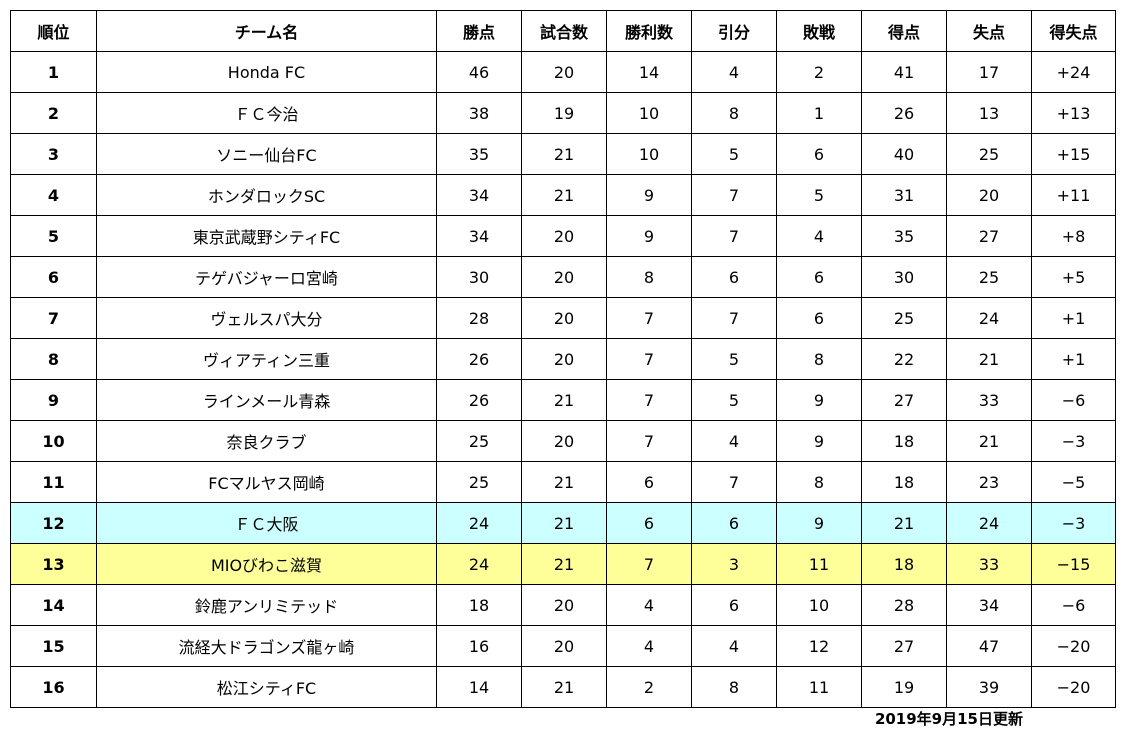 Image resolution: width=1127 pixels, height=739 pixels. What do you see at coordinates (479, 113) in the screenshot?
I see `points-cell: 38` at bounding box center [479, 113].